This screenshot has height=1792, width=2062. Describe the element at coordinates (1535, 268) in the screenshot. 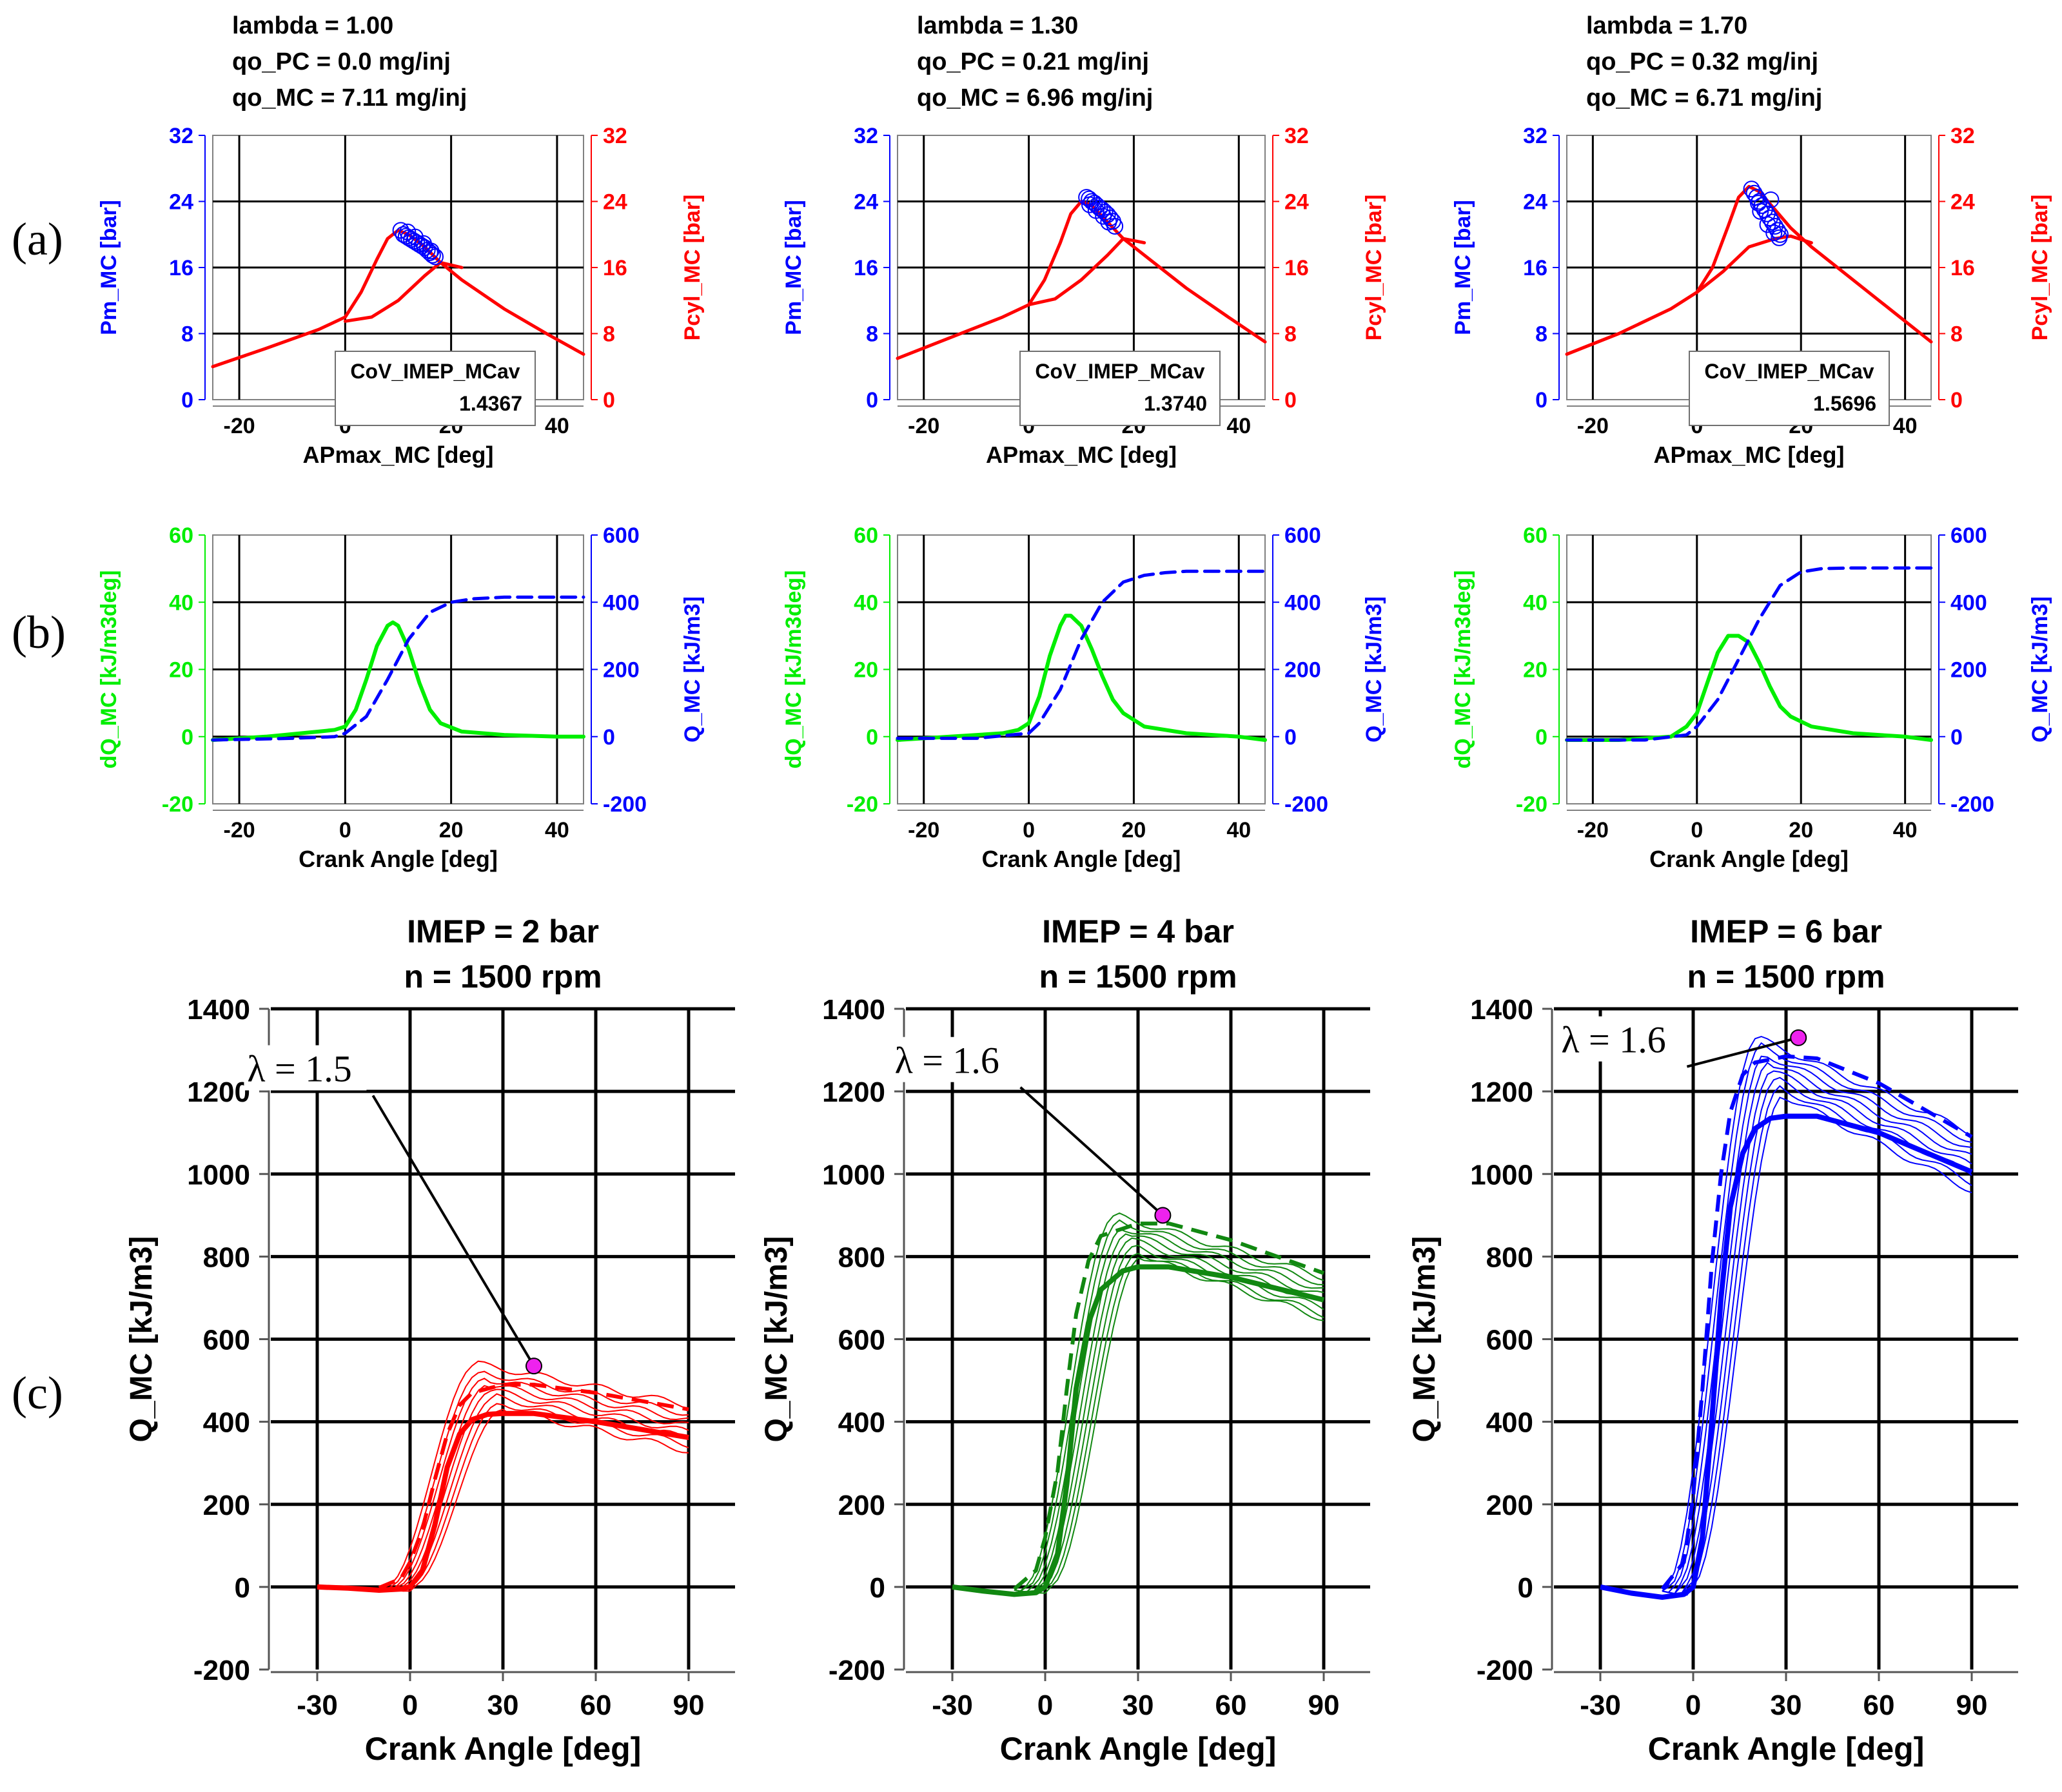

I see `left-tick-label: 16` at that location.